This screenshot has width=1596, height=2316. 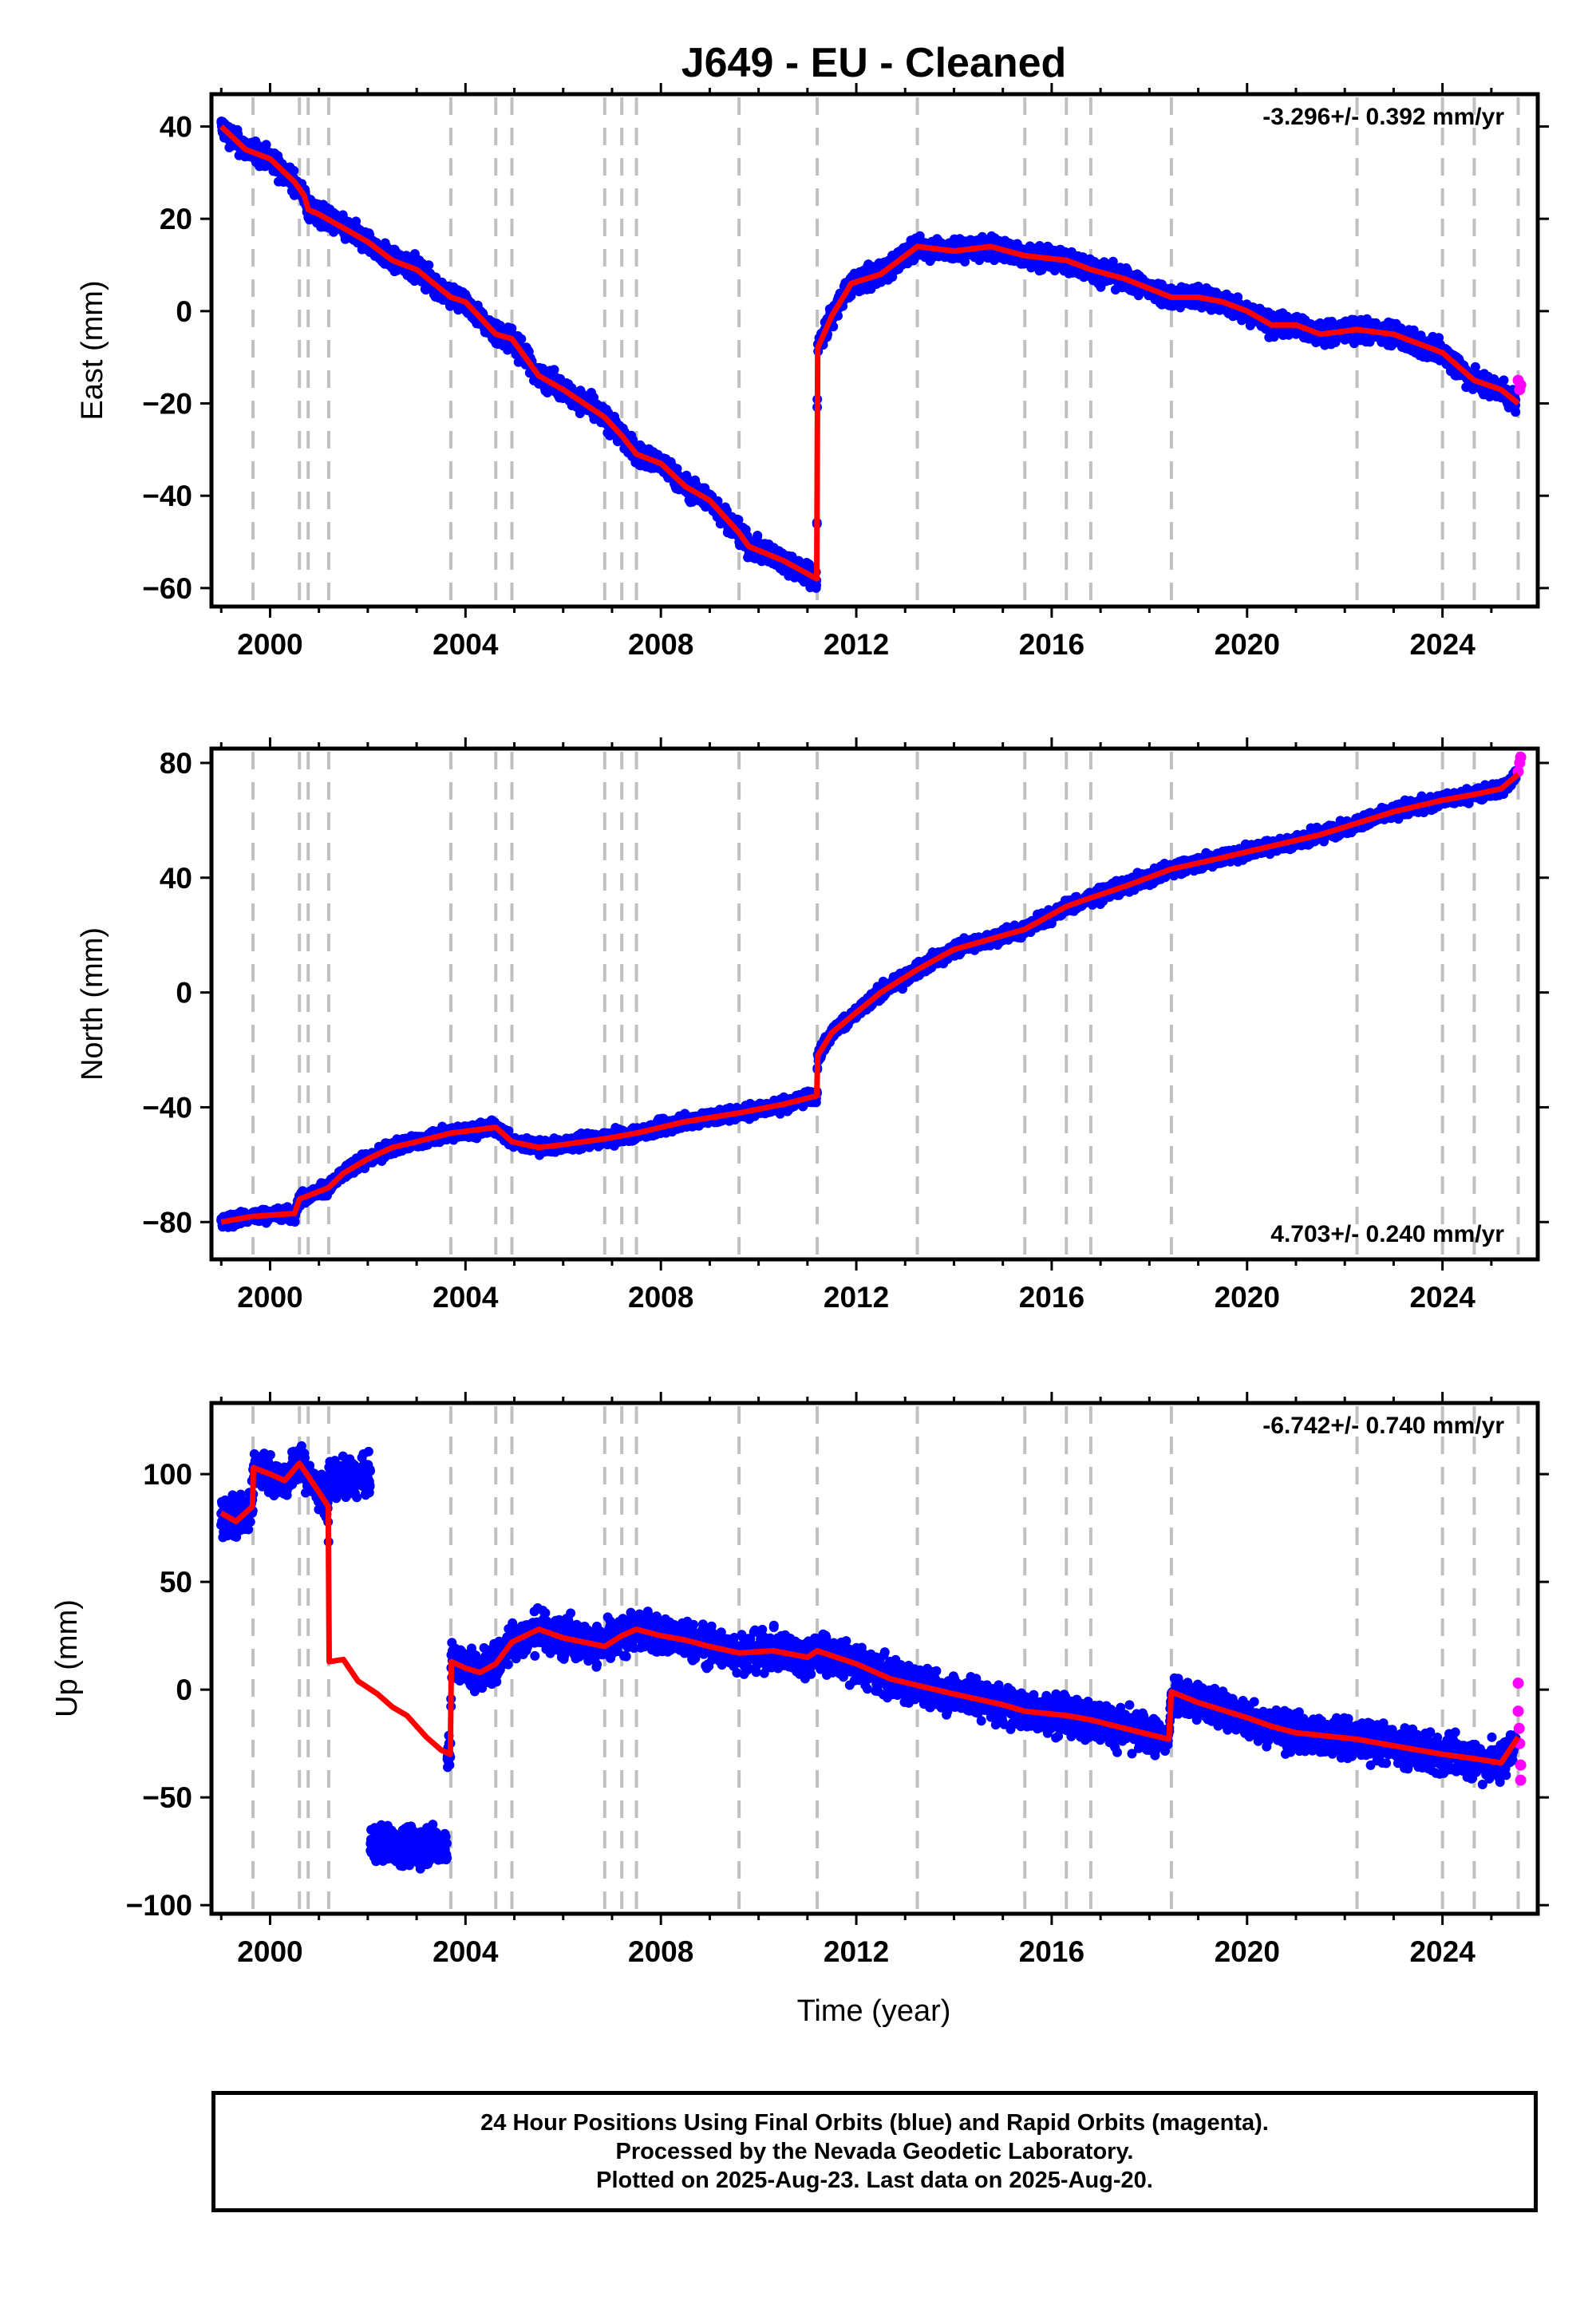 I want to click on y-axis-label: North (mm), so click(x=92, y=1004).